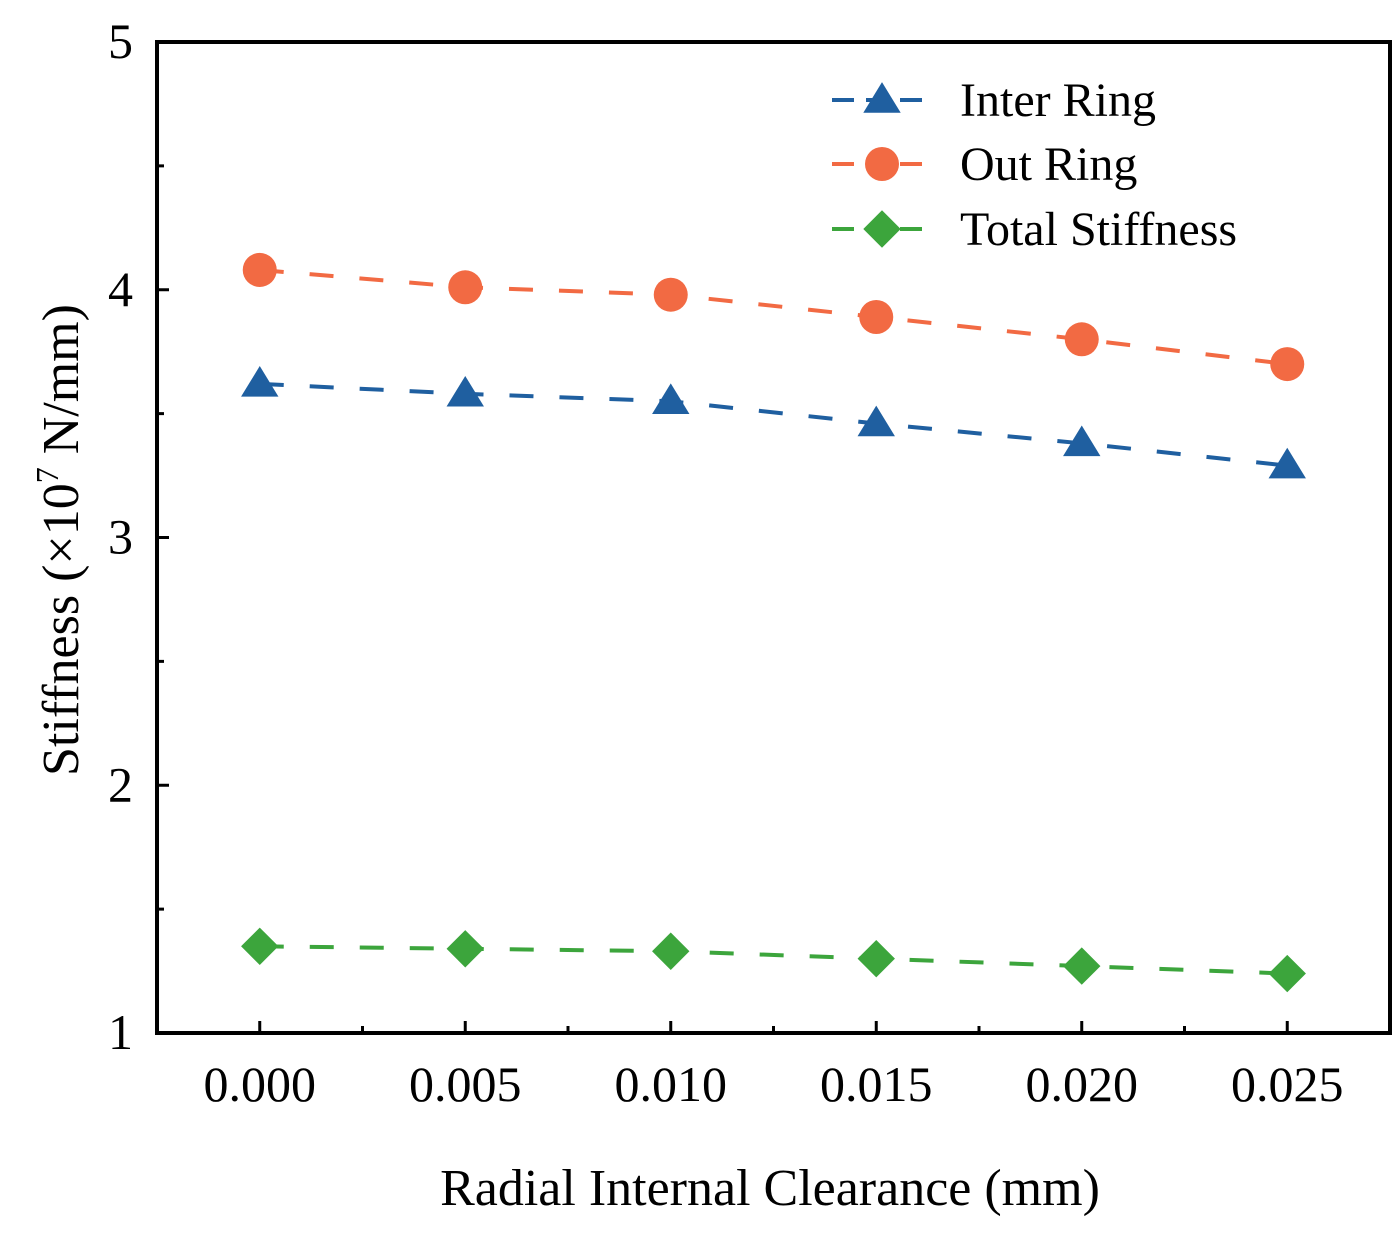 The height and width of the screenshot is (1235, 1400). Describe the element at coordinates (61, 385) in the screenshot. I see `y-axis-title-suffix: N/mm)` at that location.